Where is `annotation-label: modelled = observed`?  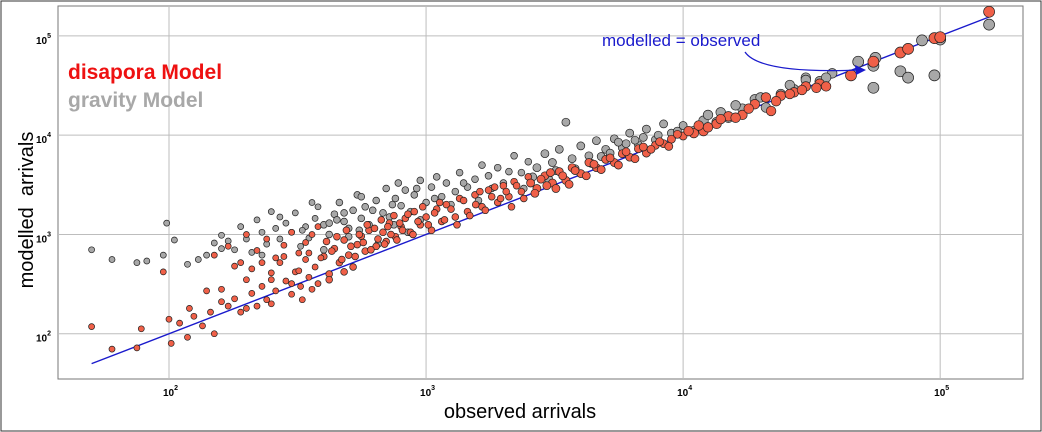 annotation-label: modelled = observed is located at coordinates (681, 40).